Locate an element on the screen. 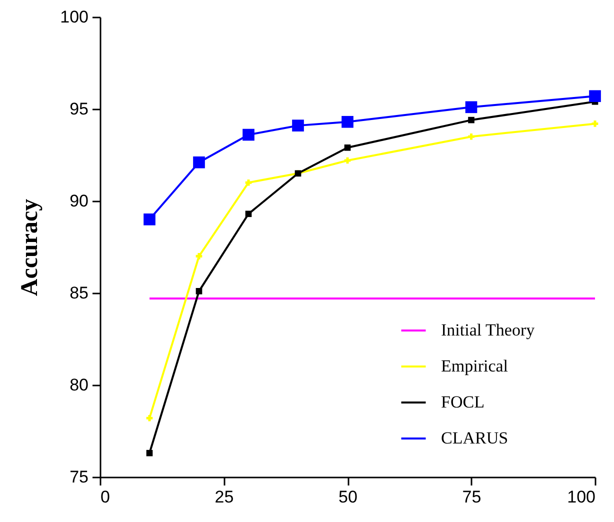  x-tick-label: 75 is located at coordinates (472, 497).